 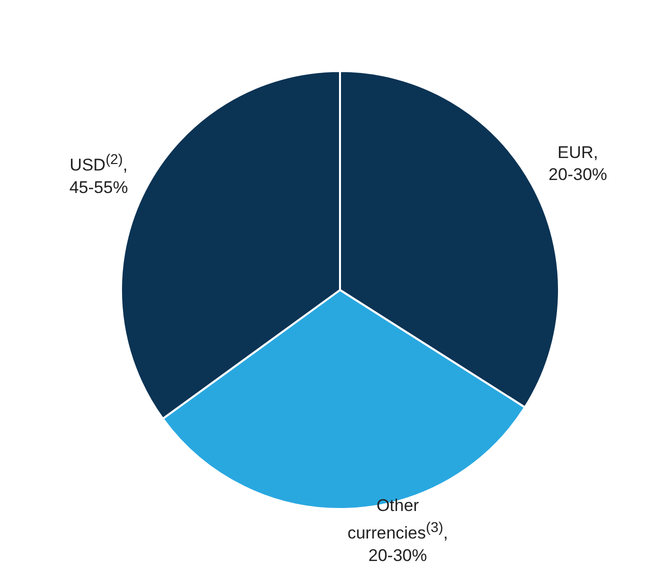 What do you see at coordinates (397, 530) in the screenshot?
I see `slice-label: Other currencies$^{(3)}$, 20-30%` at bounding box center [397, 530].